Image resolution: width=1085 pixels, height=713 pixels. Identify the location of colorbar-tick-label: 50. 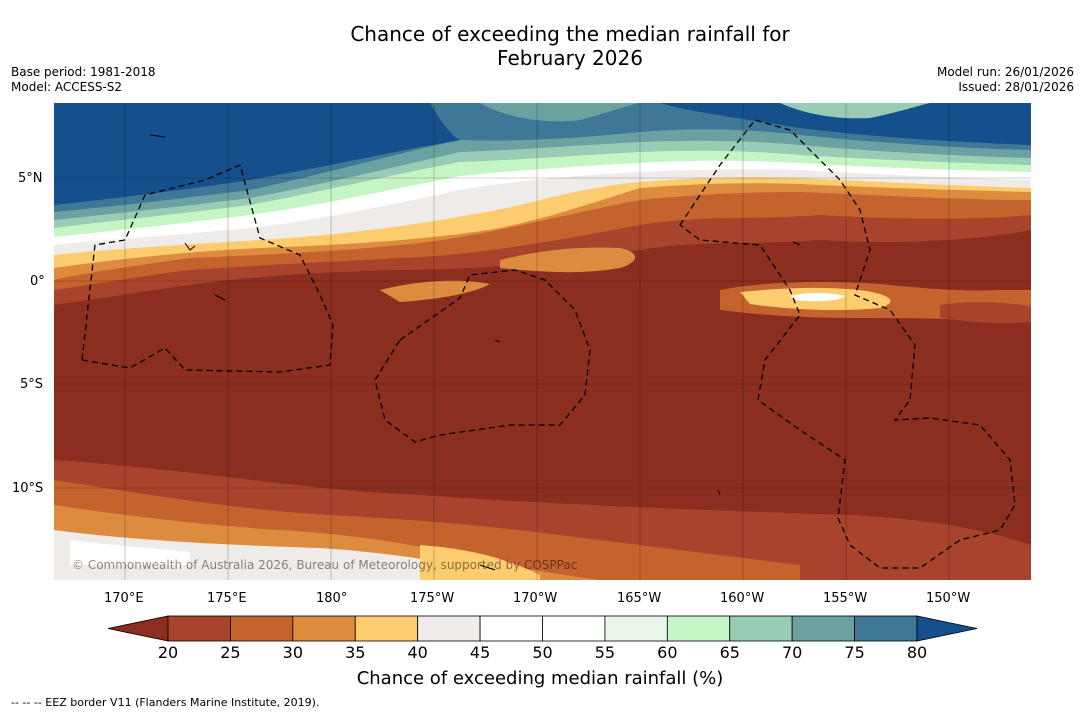
(542, 652).